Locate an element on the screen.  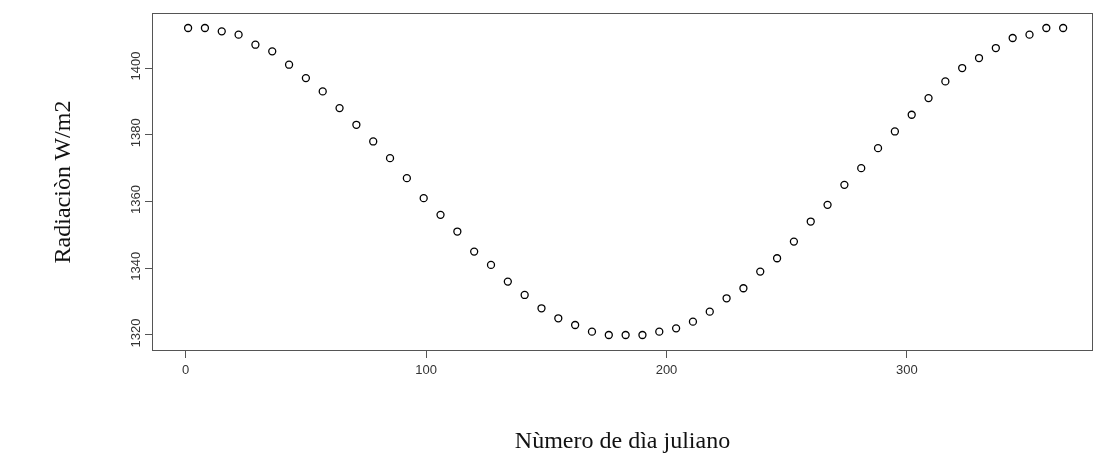
y-tick-label: 1400 is located at coordinates (135, 66).